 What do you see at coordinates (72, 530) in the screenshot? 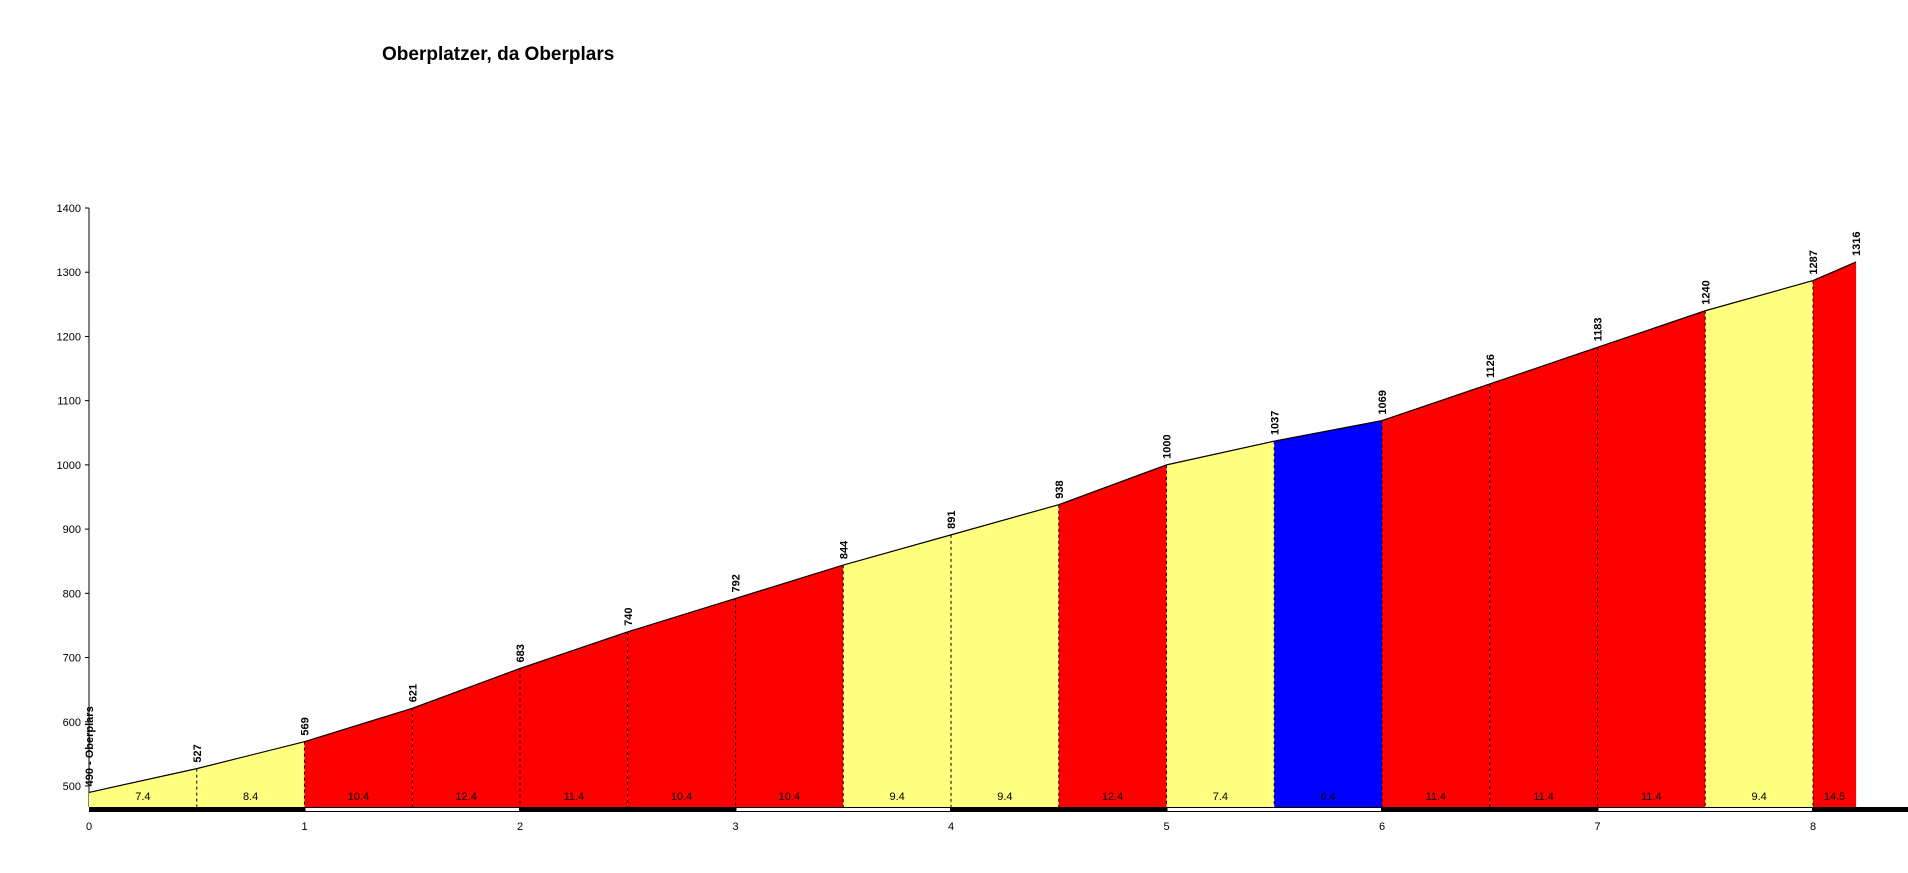
I see `y-tick-label: 900` at bounding box center [72, 530].